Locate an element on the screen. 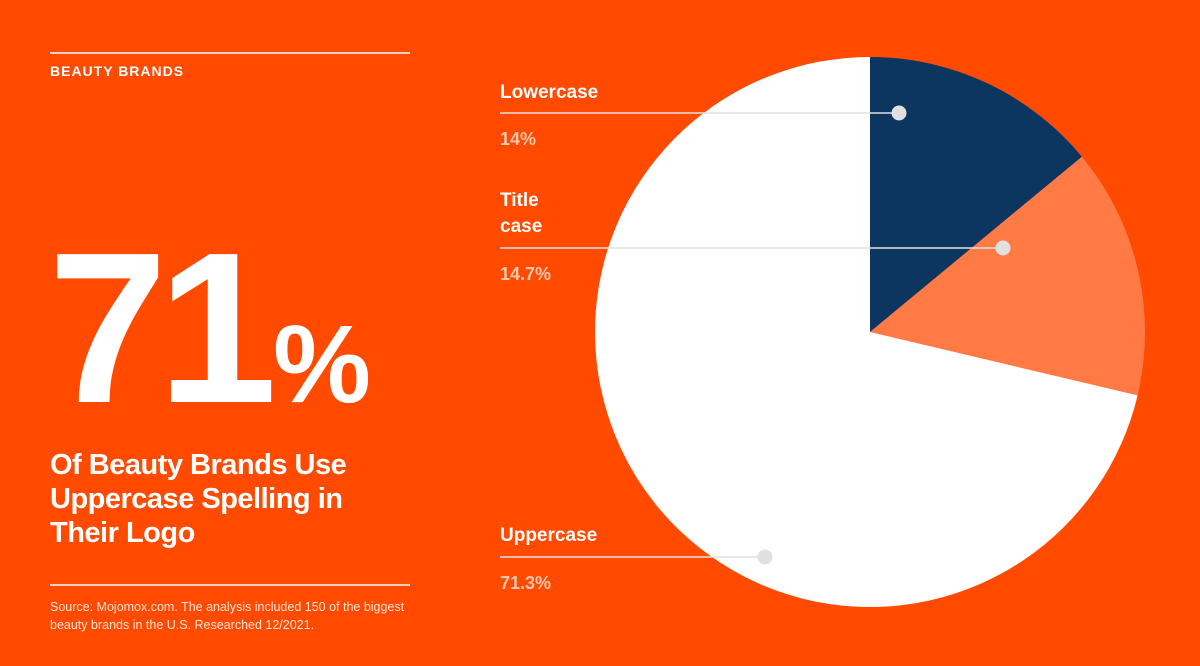  slice-value-lowercase: 14% is located at coordinates (518, 139).